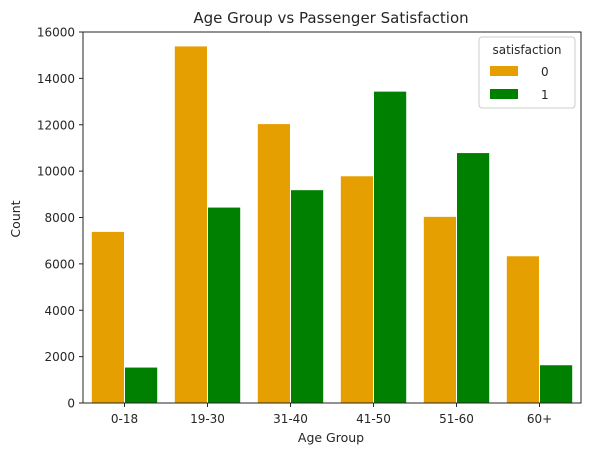  Describe the element at coordinates (207, 419) in the screenshot. I see `x-tick-label: 19-30` at that location.